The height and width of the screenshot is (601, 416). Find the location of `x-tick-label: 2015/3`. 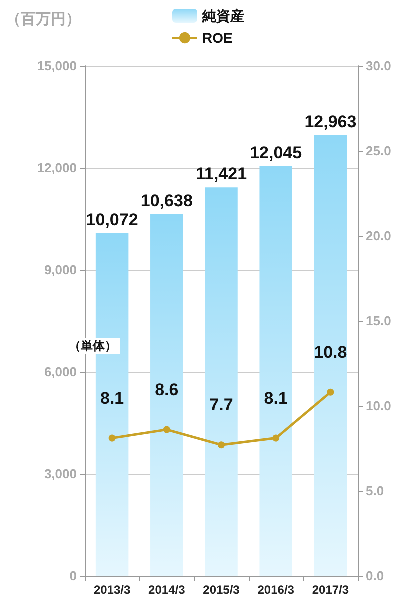

x-tick-label: 2015/3 is located at coordinates (221, 590).